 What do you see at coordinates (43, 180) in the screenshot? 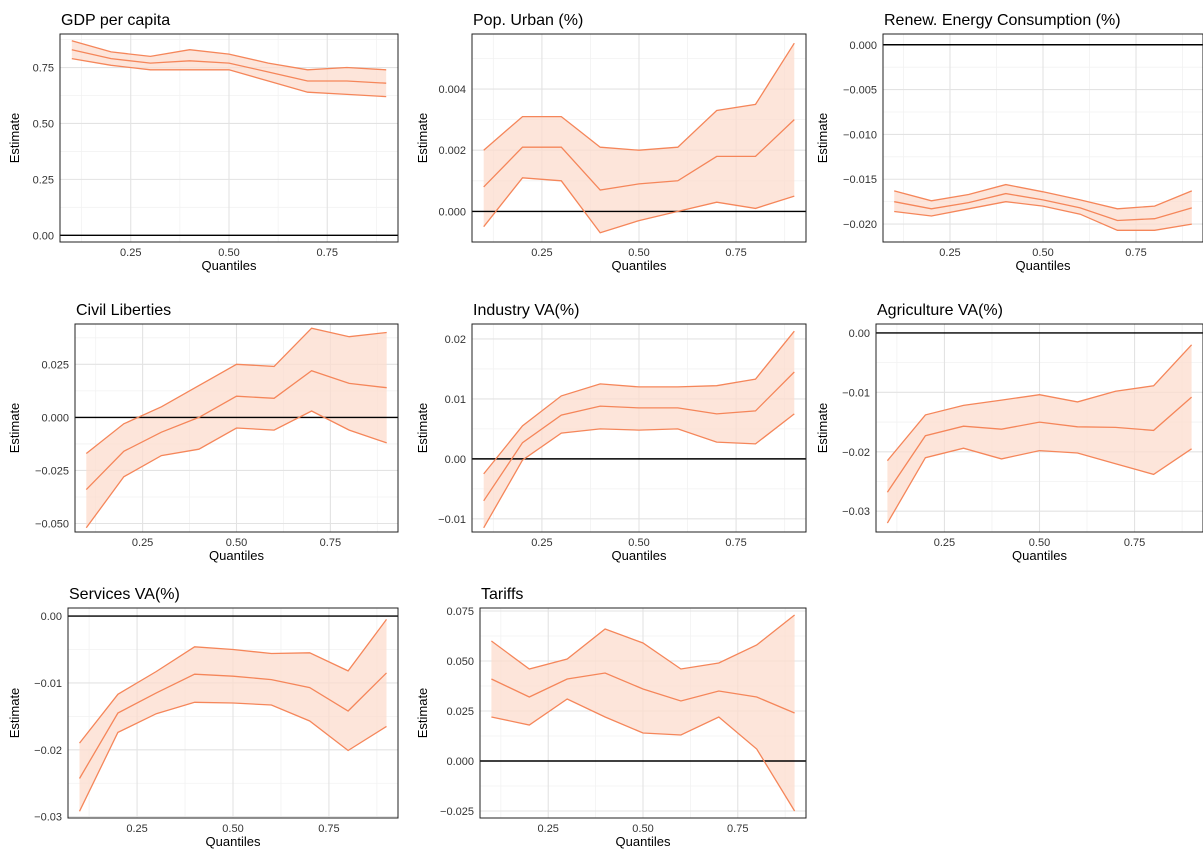
I see `y-tick-label: 0.25` at bounding box center [43, 180].